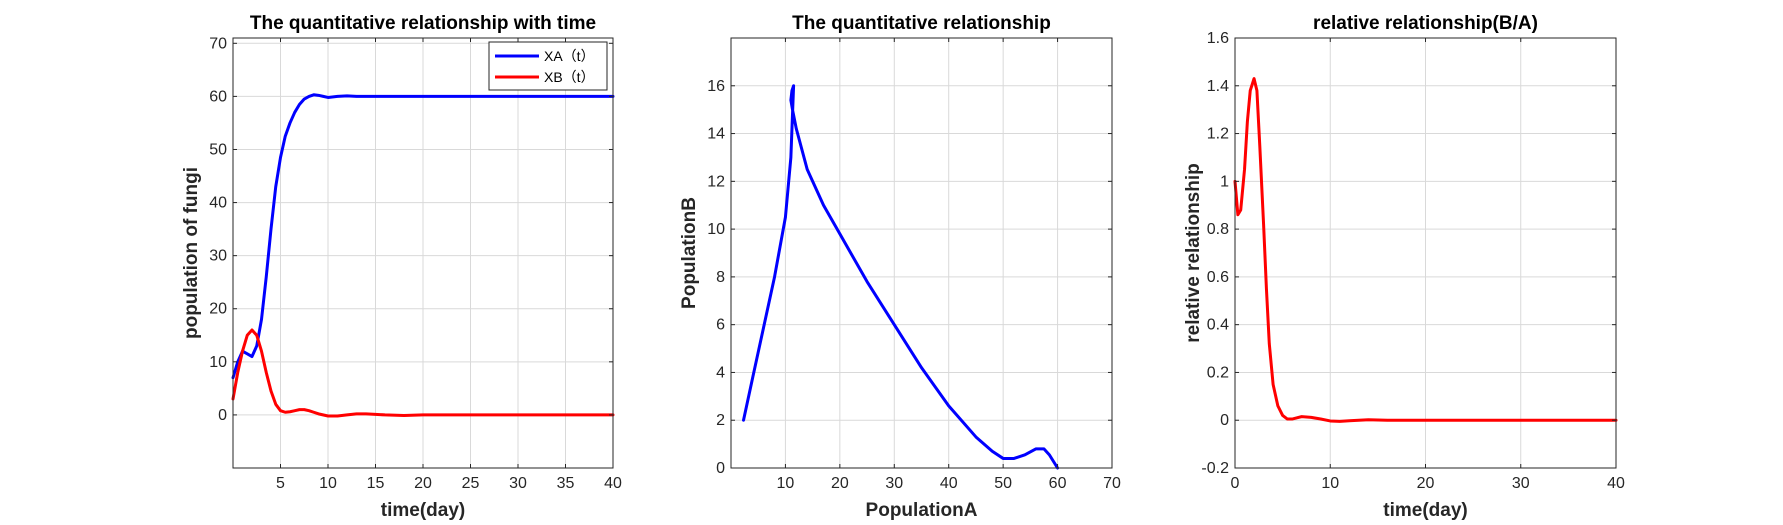 The width and height of the screenshot is (1783, 525). What do you see at coordinates (1218, 134) in the screenshot?
I see `y-tick-label: 1.2` at bounding box center [1218, 134].